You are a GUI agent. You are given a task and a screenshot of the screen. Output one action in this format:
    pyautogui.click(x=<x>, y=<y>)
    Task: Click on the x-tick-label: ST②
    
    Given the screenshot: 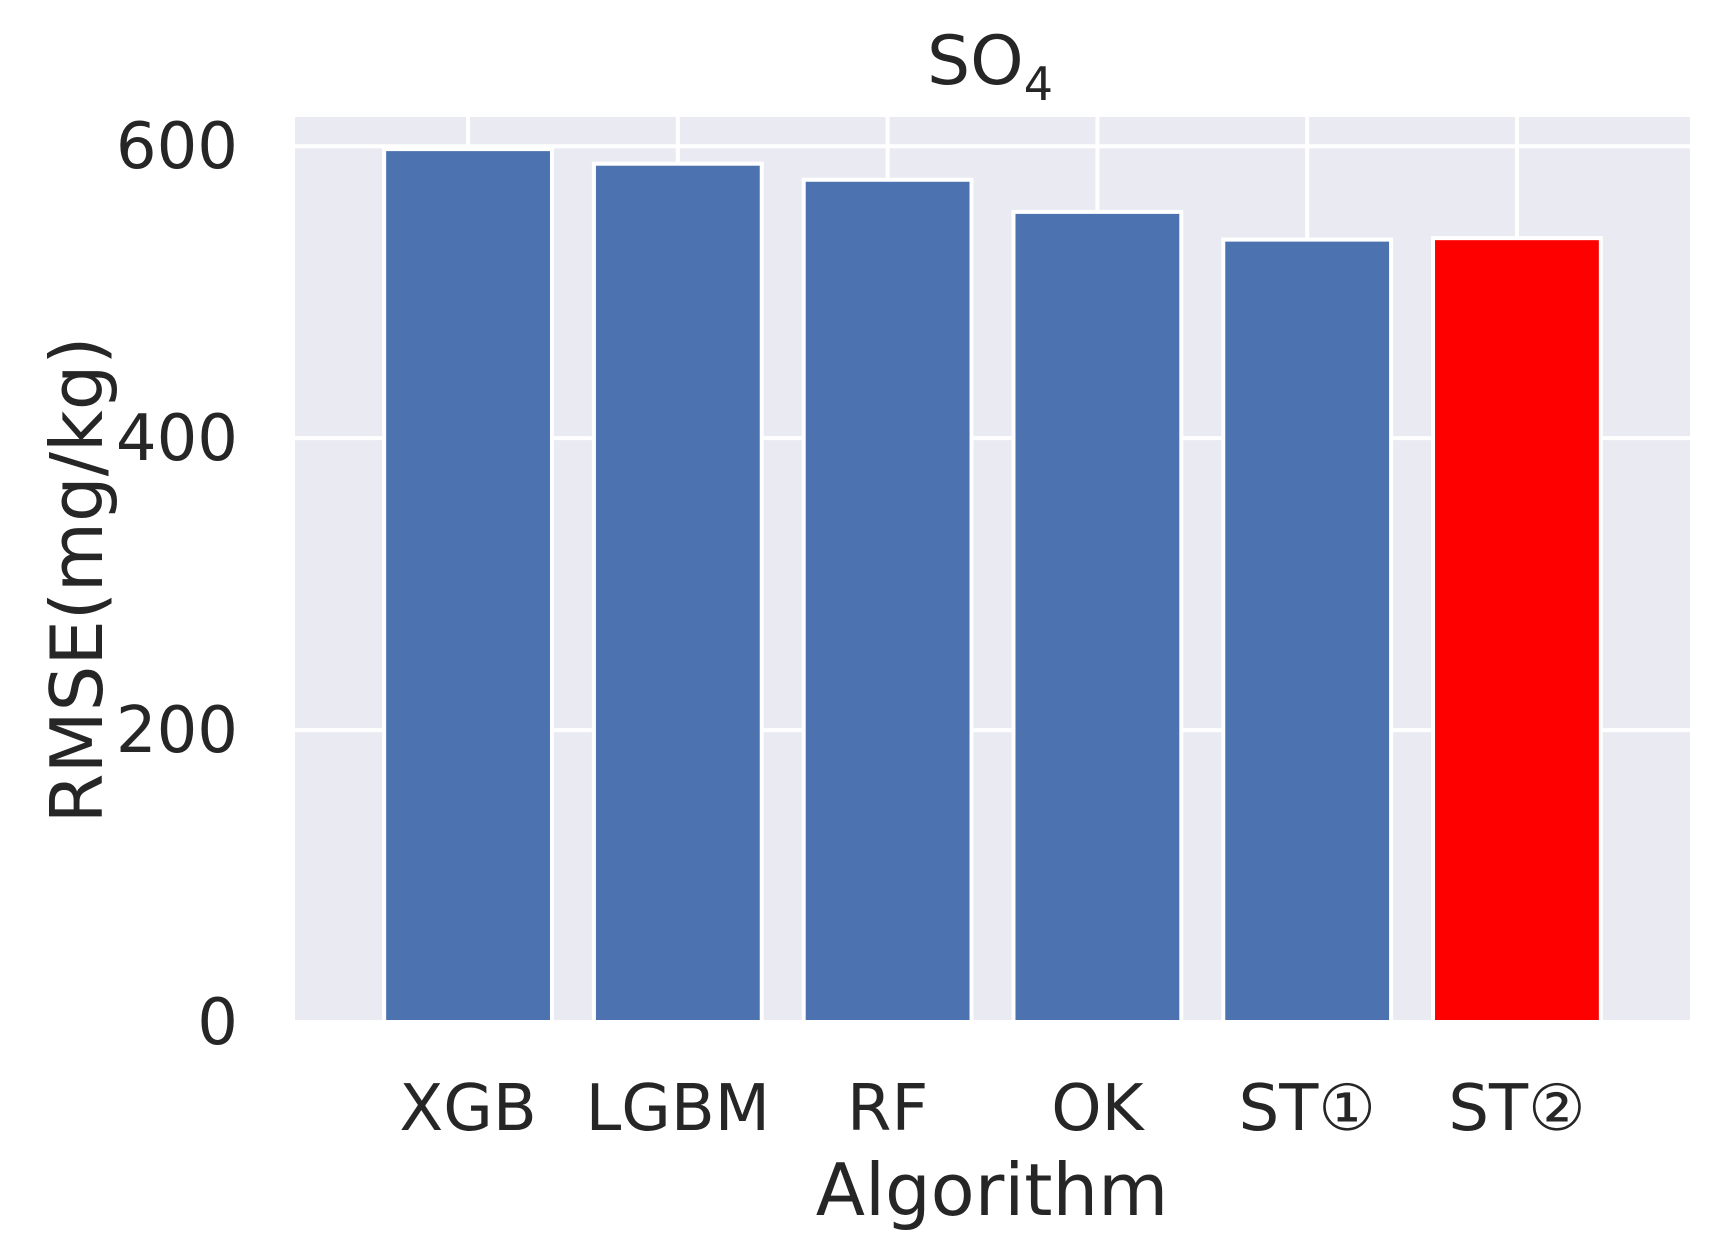 What is the action you would take?
    pyautogui.click(x=1516, y=1109)
    